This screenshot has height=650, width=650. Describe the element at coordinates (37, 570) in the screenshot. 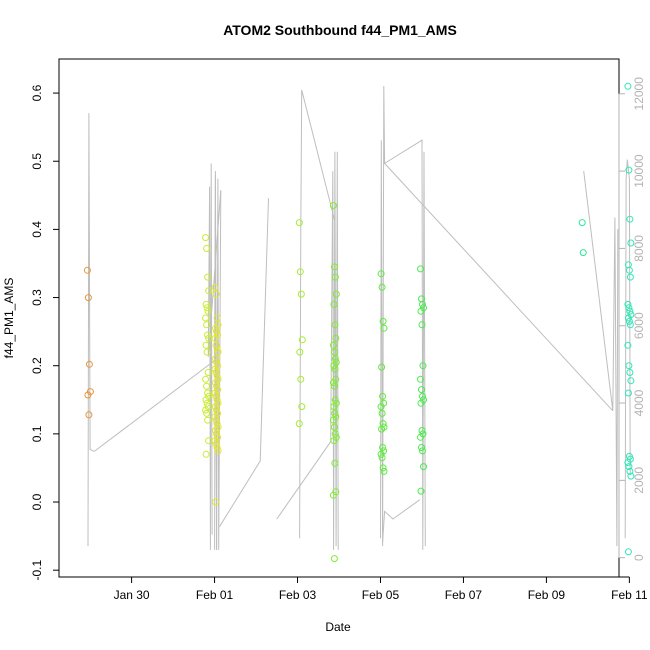

I see `y-tick-label: -0.1` at that location.